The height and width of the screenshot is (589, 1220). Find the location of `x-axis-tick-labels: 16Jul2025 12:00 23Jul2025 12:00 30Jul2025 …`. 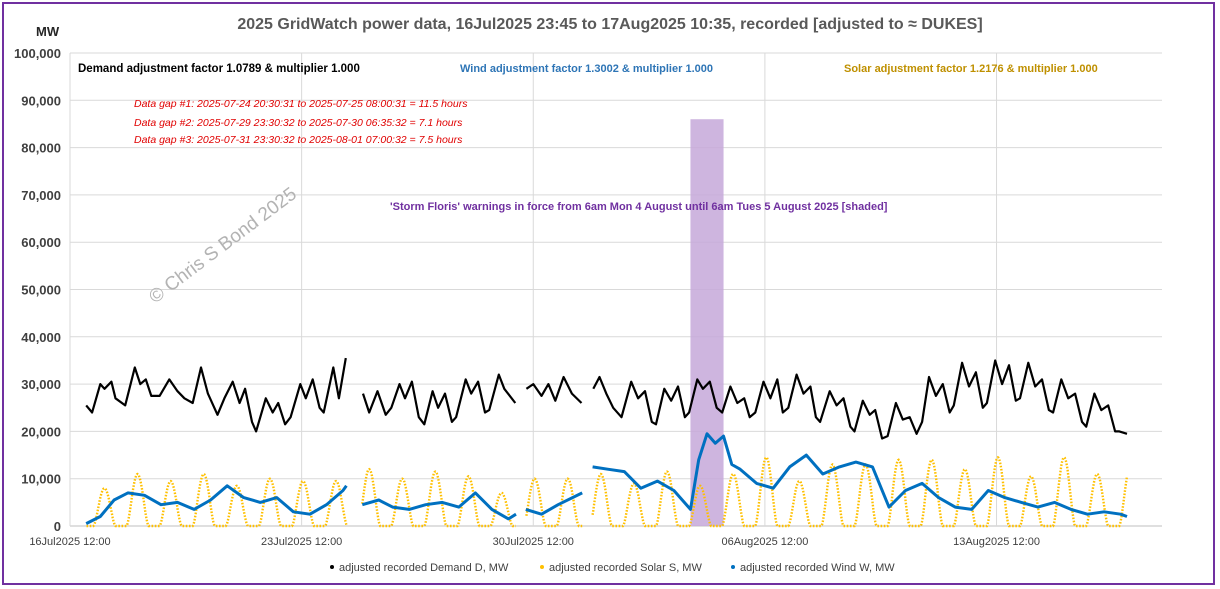

x-axis-tick-labels: 16Jul2025 12:00 23Jul2025 12:00 30Jul2025 … is located at coordinates (534, 542).